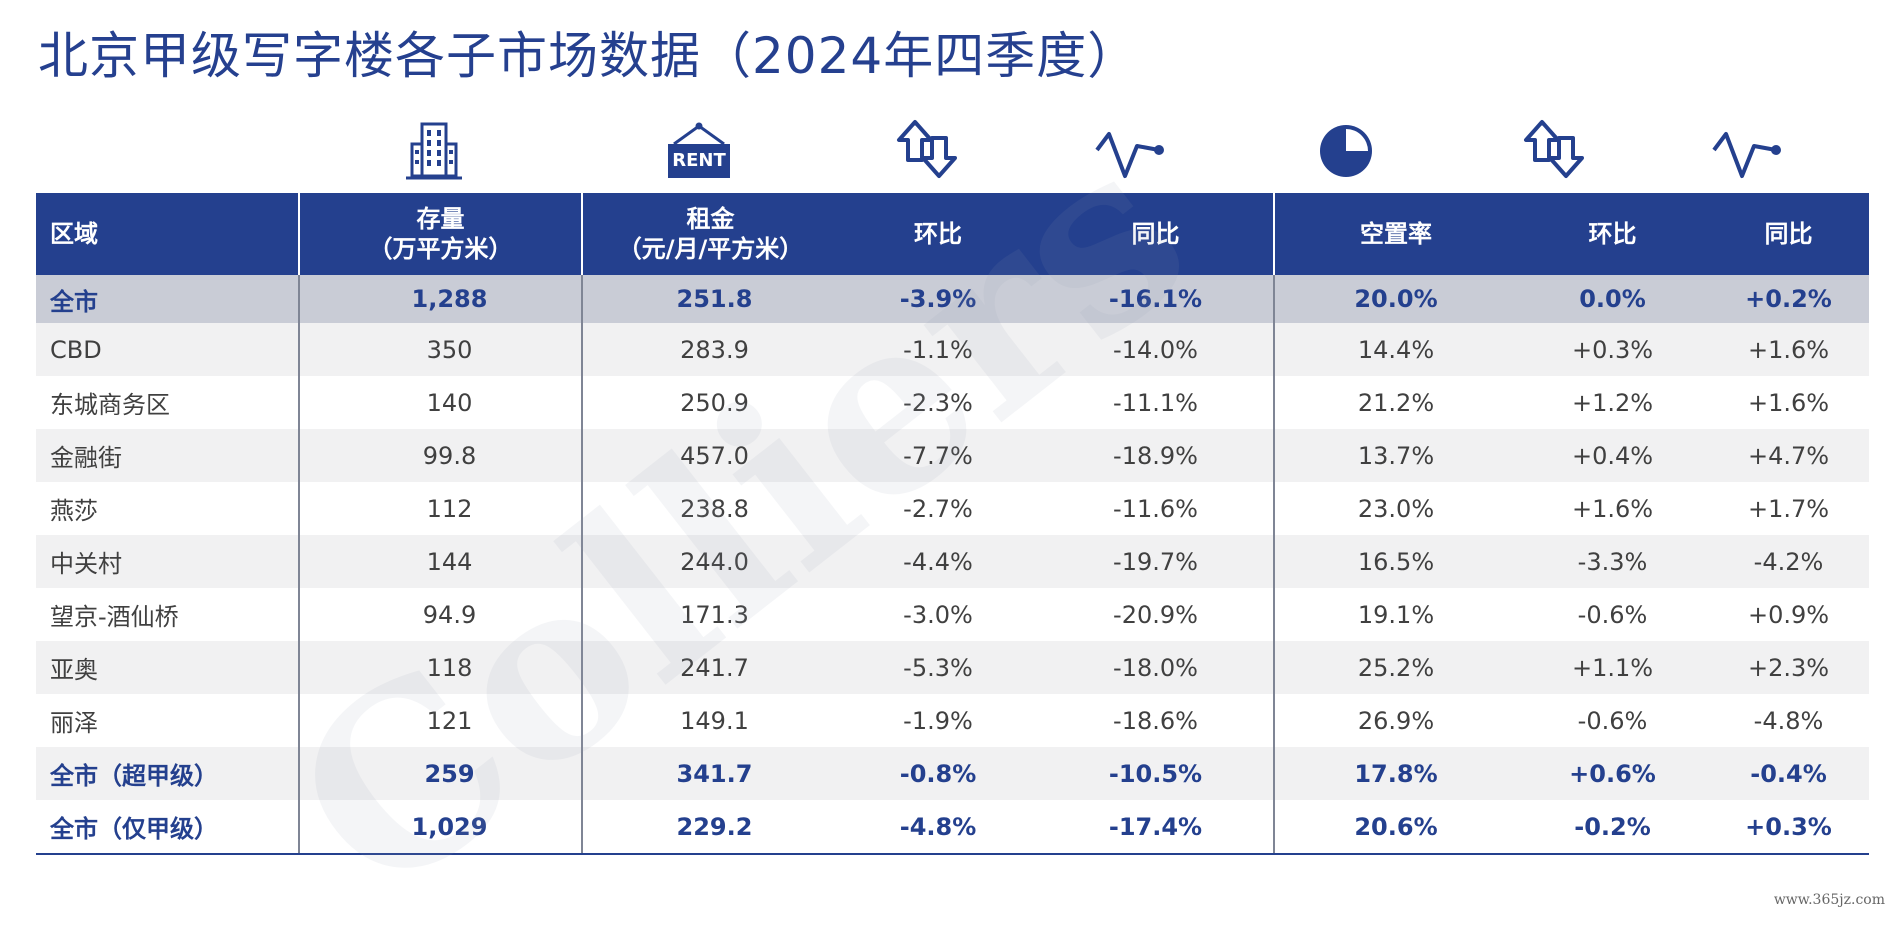 The width and height of the screenshot is (1891, 951). What do you see at coordinates (434, 151) in the screenshot?
I see `office-building-icon` at bounding box center [434, 151].